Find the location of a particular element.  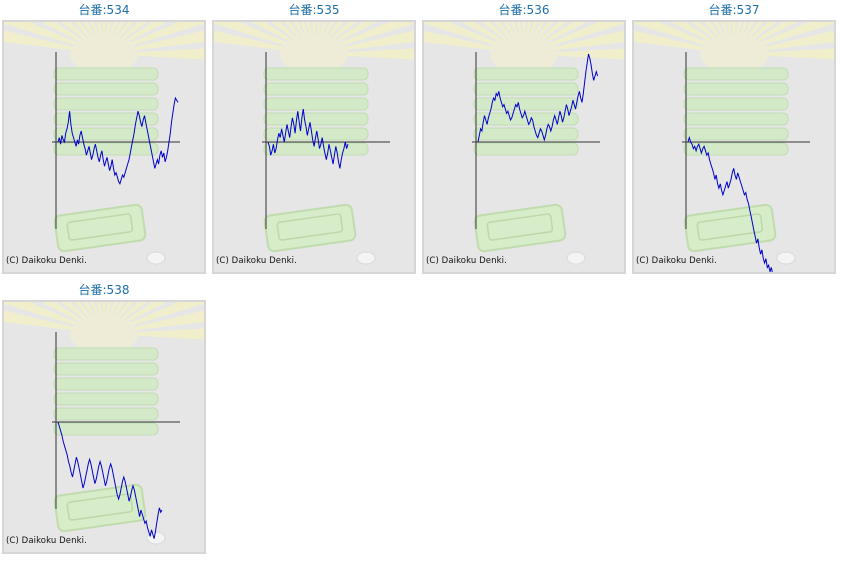

graph-panel-536: (C) Daikoku Denki. is located at coordinates (524, 147).